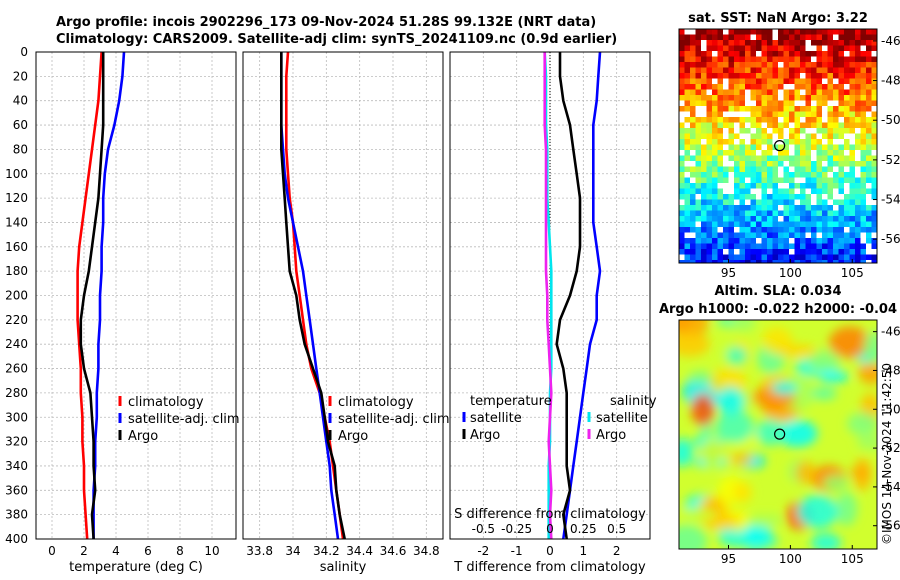 Image resolution: width=900 pixels, height=580 pixels. Describe the element at coordinates (393, 551) in the screenshot. I see `x-tick-label: 34.6` at that location.